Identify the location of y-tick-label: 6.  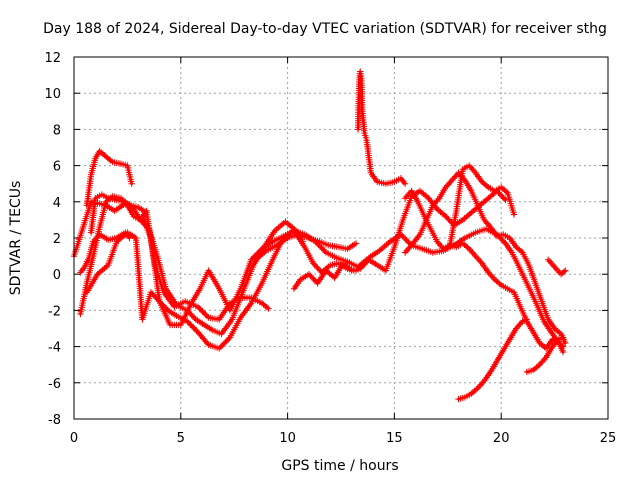
(57, 167).